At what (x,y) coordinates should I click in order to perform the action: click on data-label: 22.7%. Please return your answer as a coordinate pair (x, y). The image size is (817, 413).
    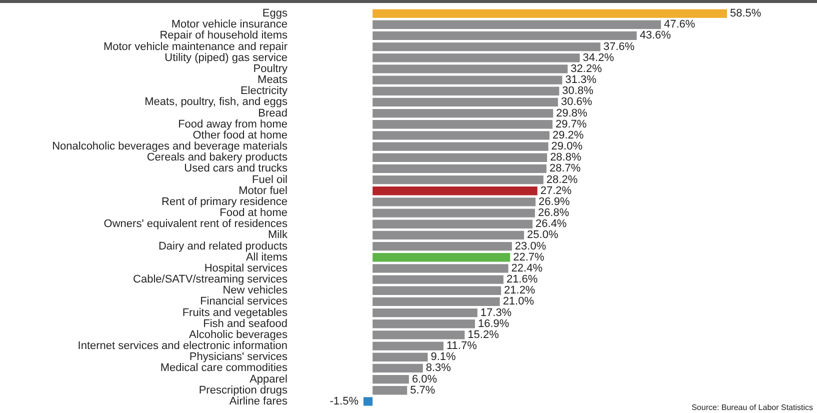
    Looking at the image, I should click on (529, 257).